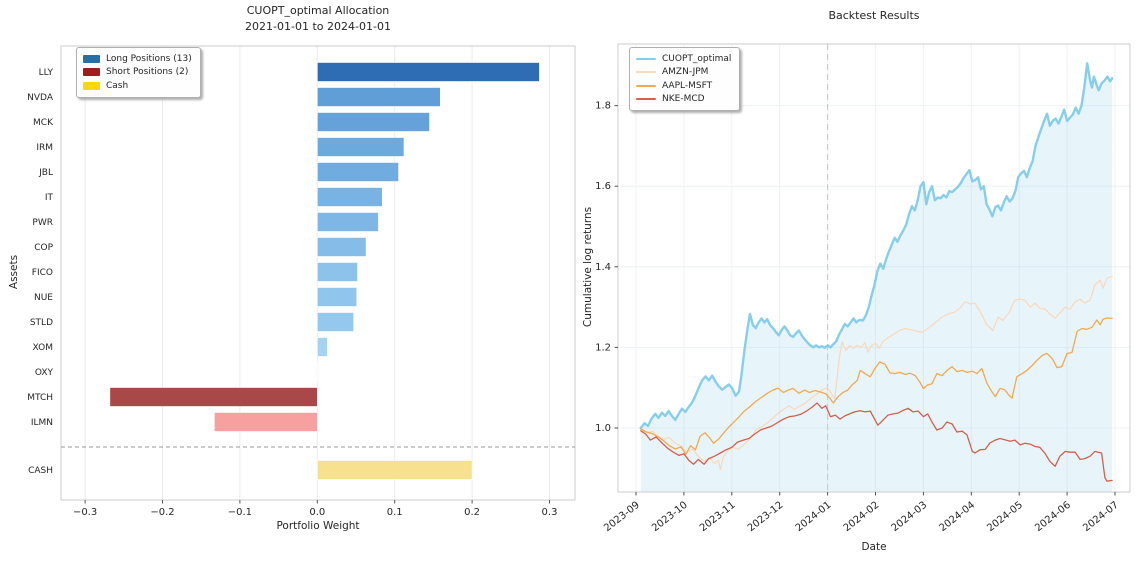  I want to click on backtest-legend: CUOPT_optimal AMZN-JPM AAPL-MSFT NKE-MCD, so click(685, 79).